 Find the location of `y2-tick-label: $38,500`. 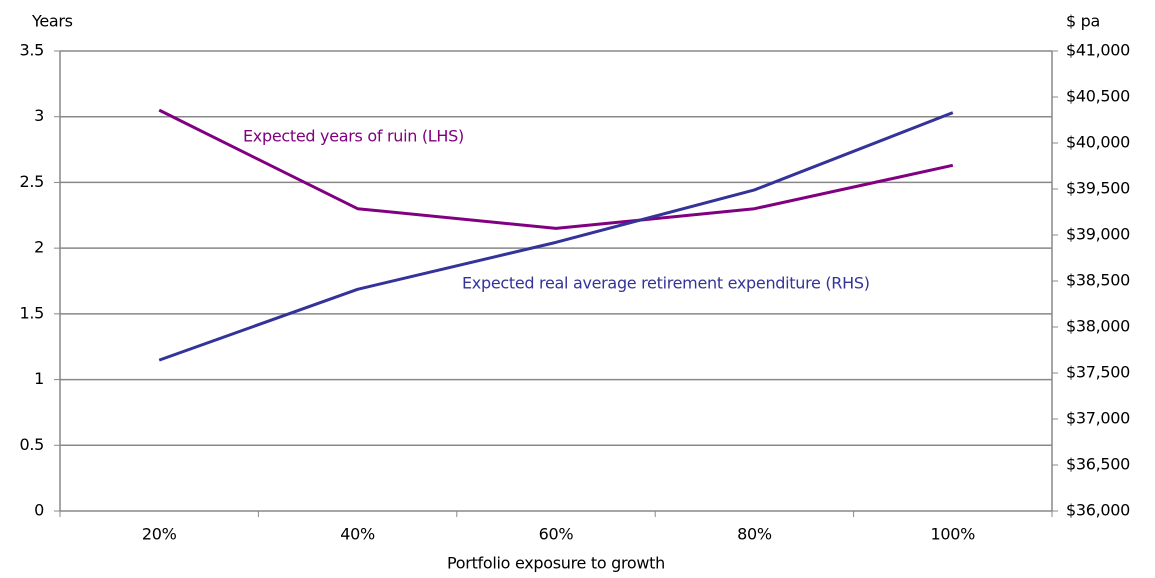

y2-tick-label: $38,500 is located at coordinates (1098, 280).